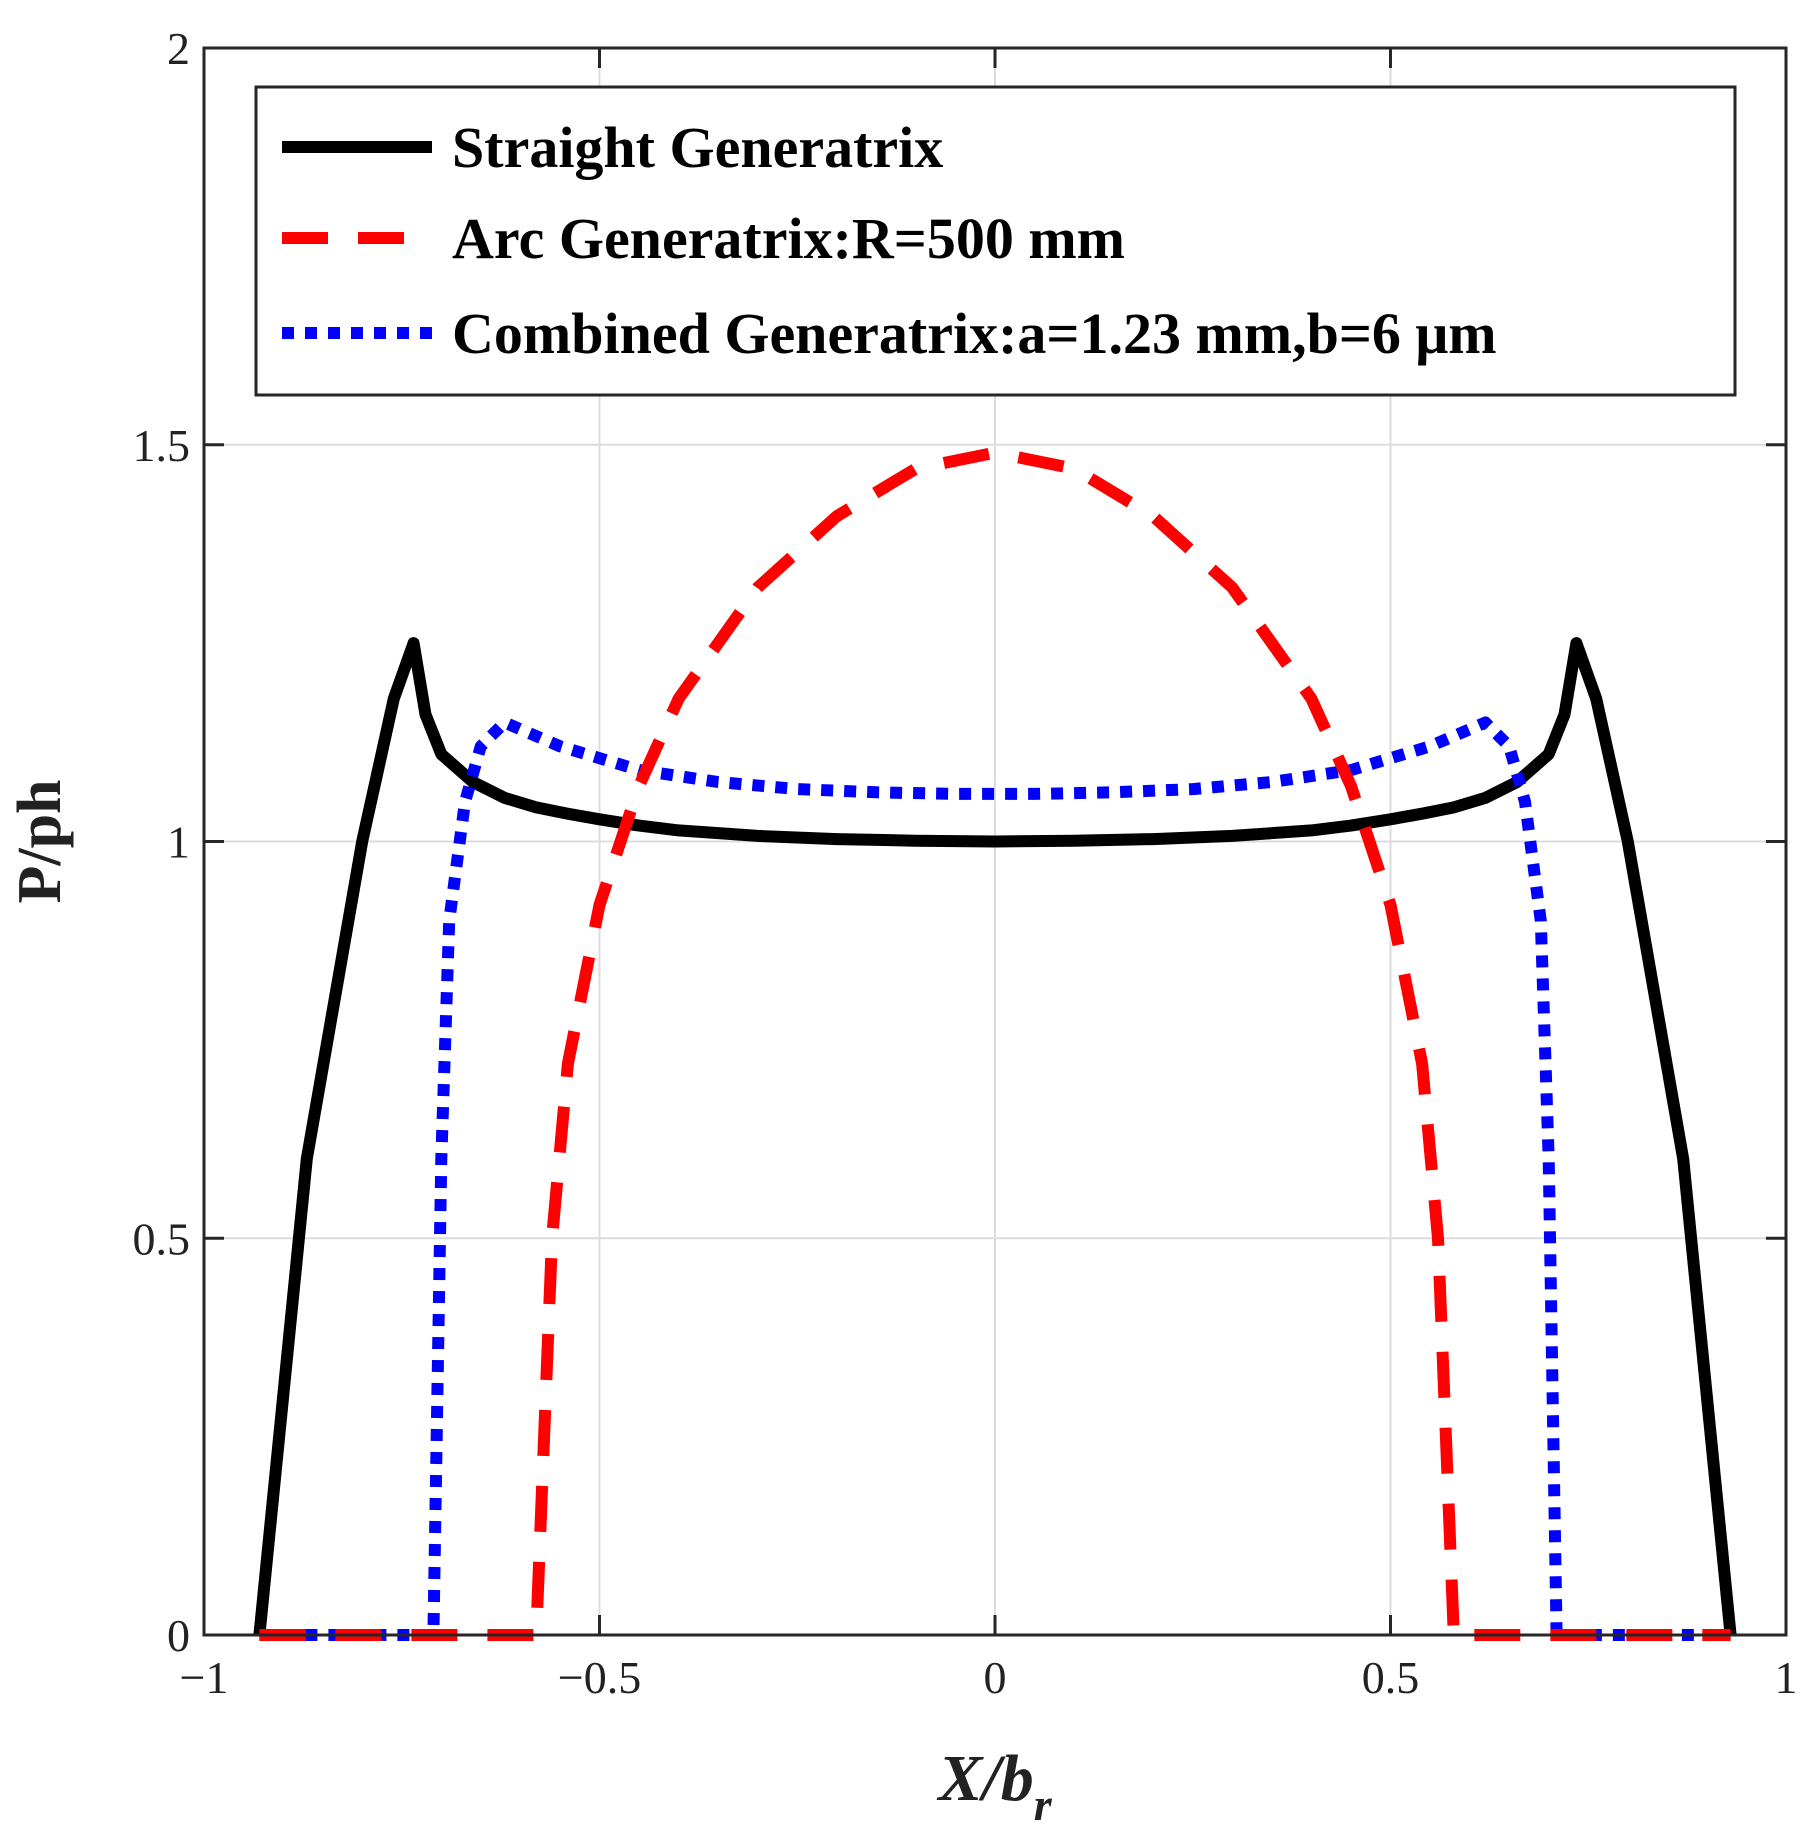  I want to click on legend-item-combined: Combined Generatrix:a=1.23 mm,b=6 μm, so click(889, 333).